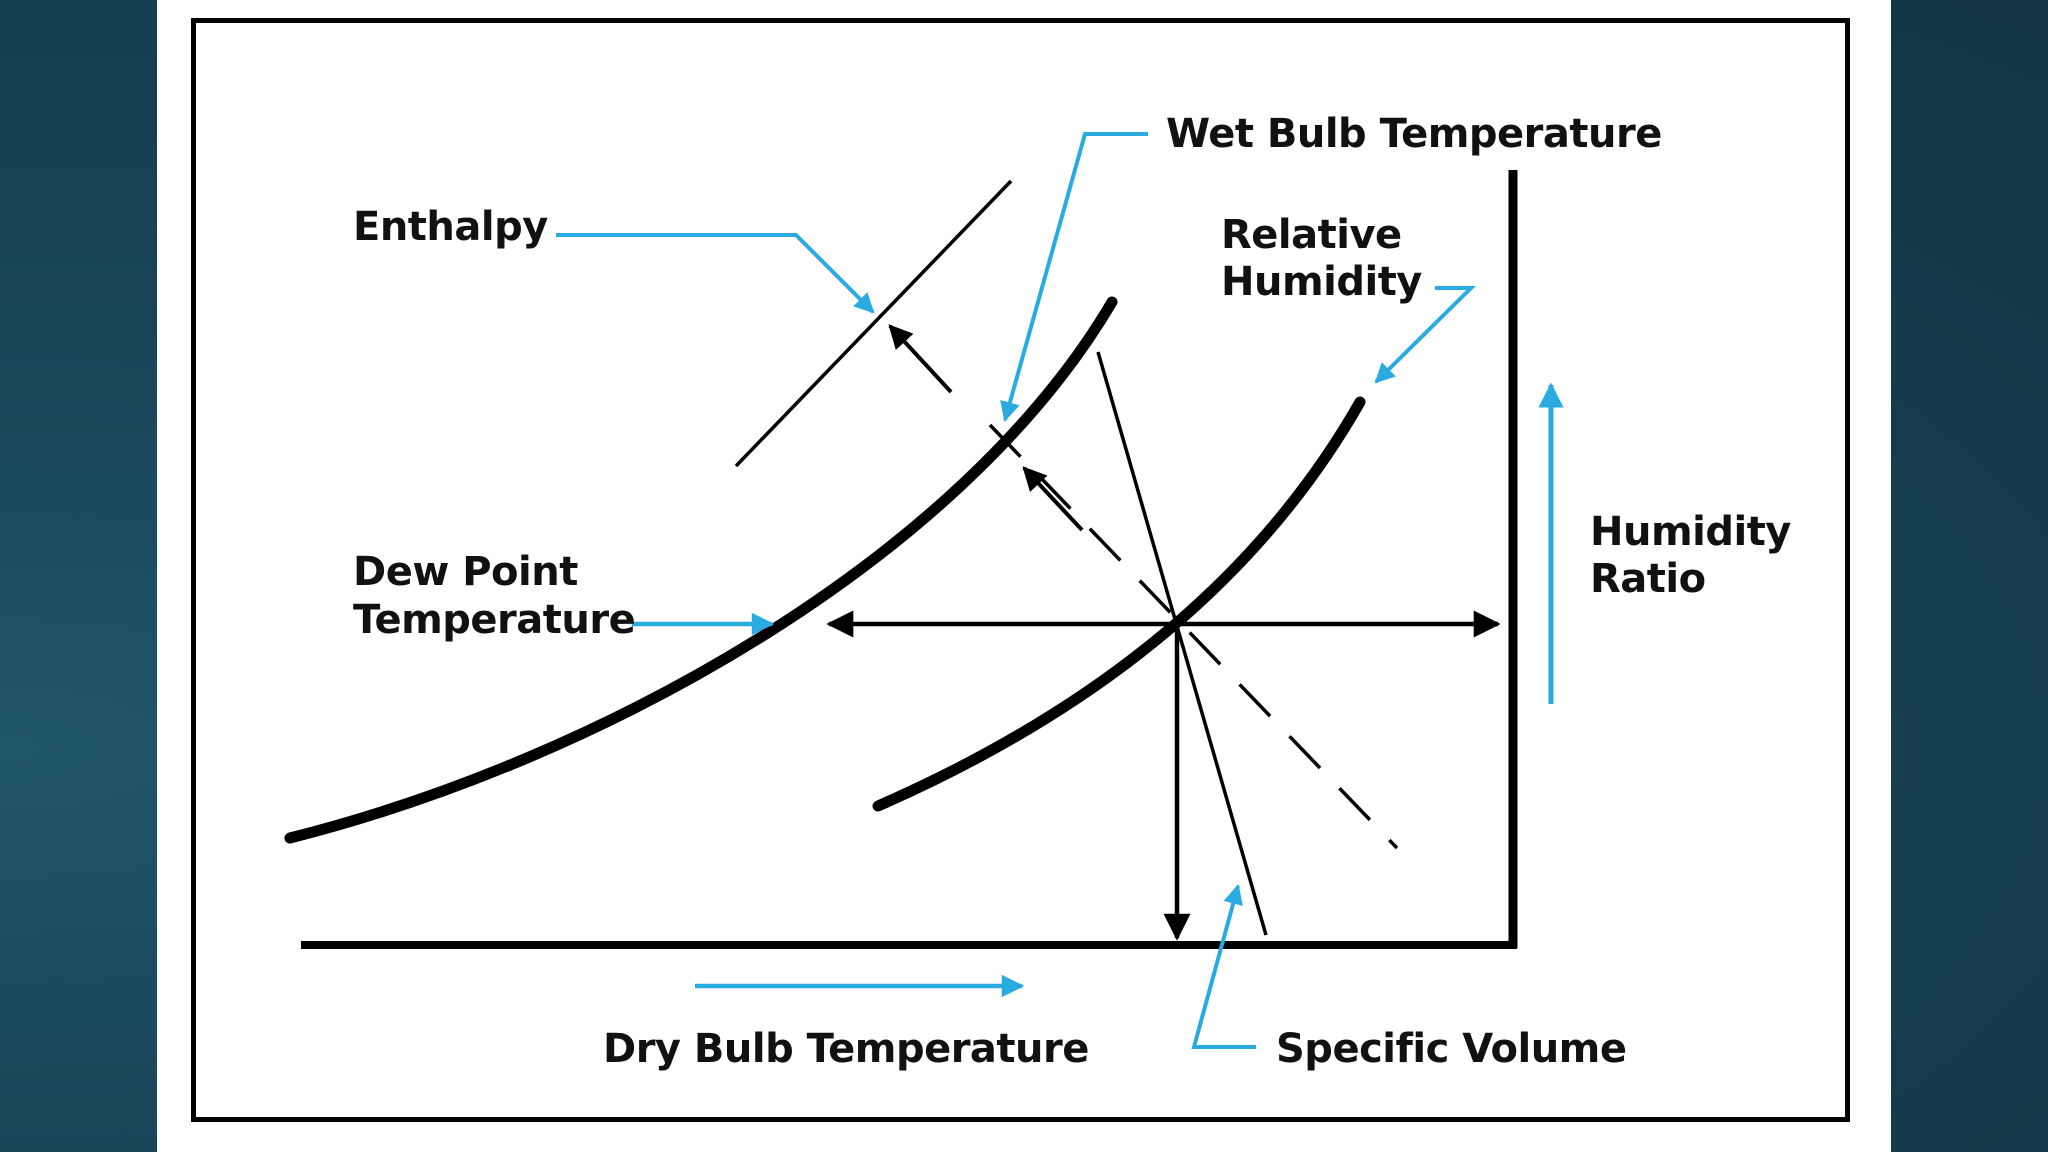 Image resolution: width=2048 pixels, height=1152 pixels. Describe the element at coordinates (450, 227) in the screenshot. I see `enthalpy-label: Enthalpy` at that location.